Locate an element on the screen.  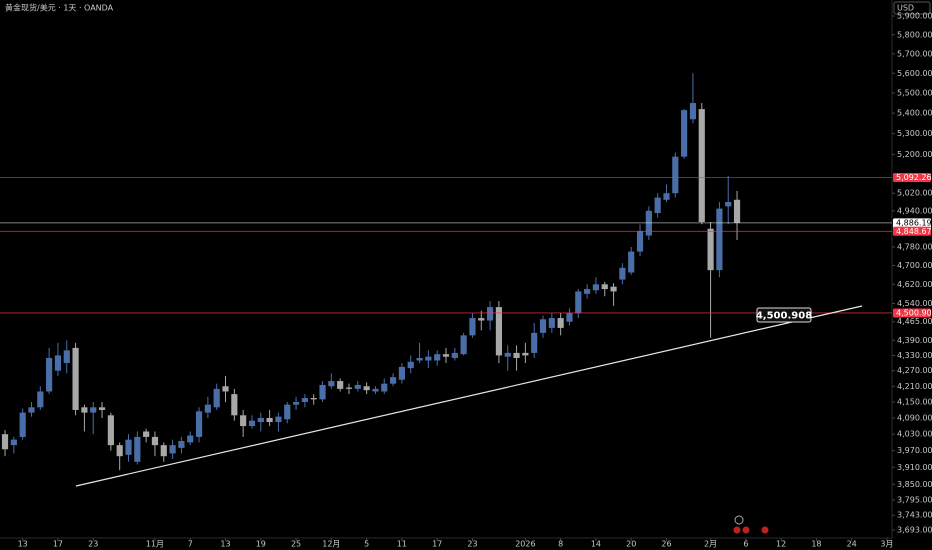
y-tick-label: 4,270.000 is located at coordinates (914, 370).